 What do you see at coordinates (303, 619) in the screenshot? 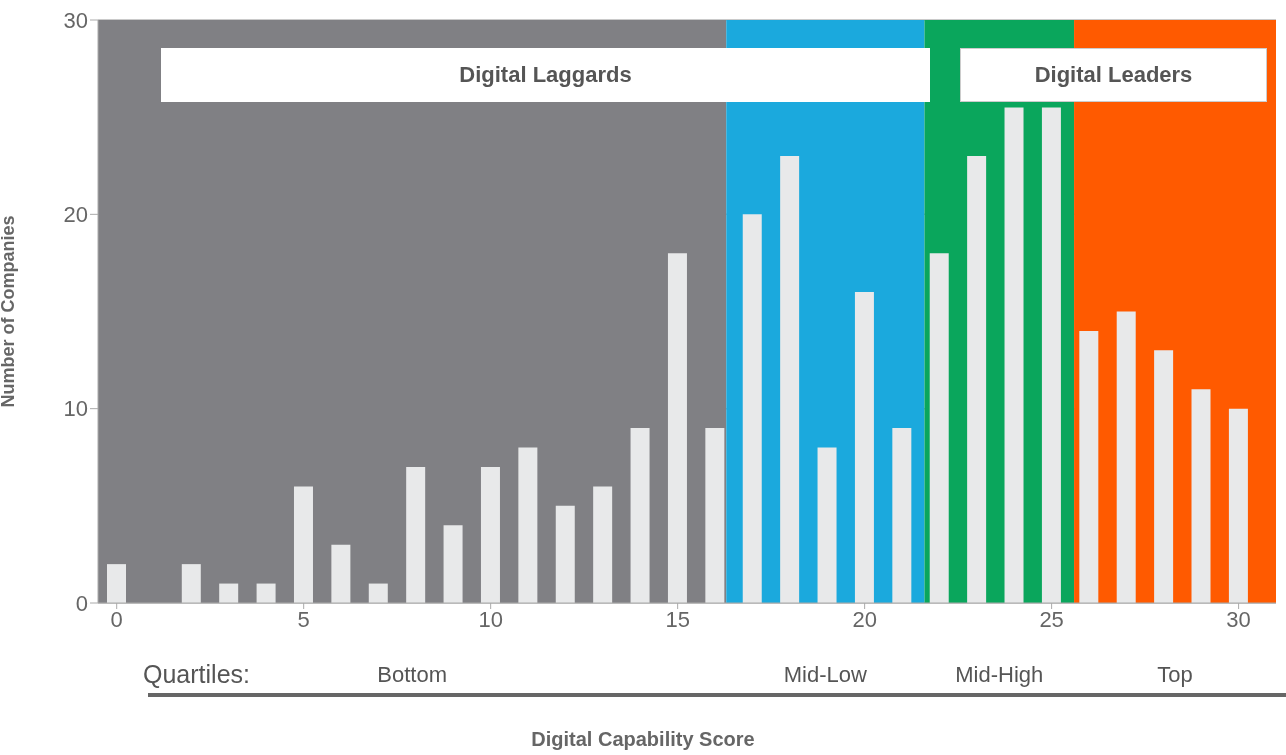
I see `x-tick-label: 5` at bounding box center [303, 619].